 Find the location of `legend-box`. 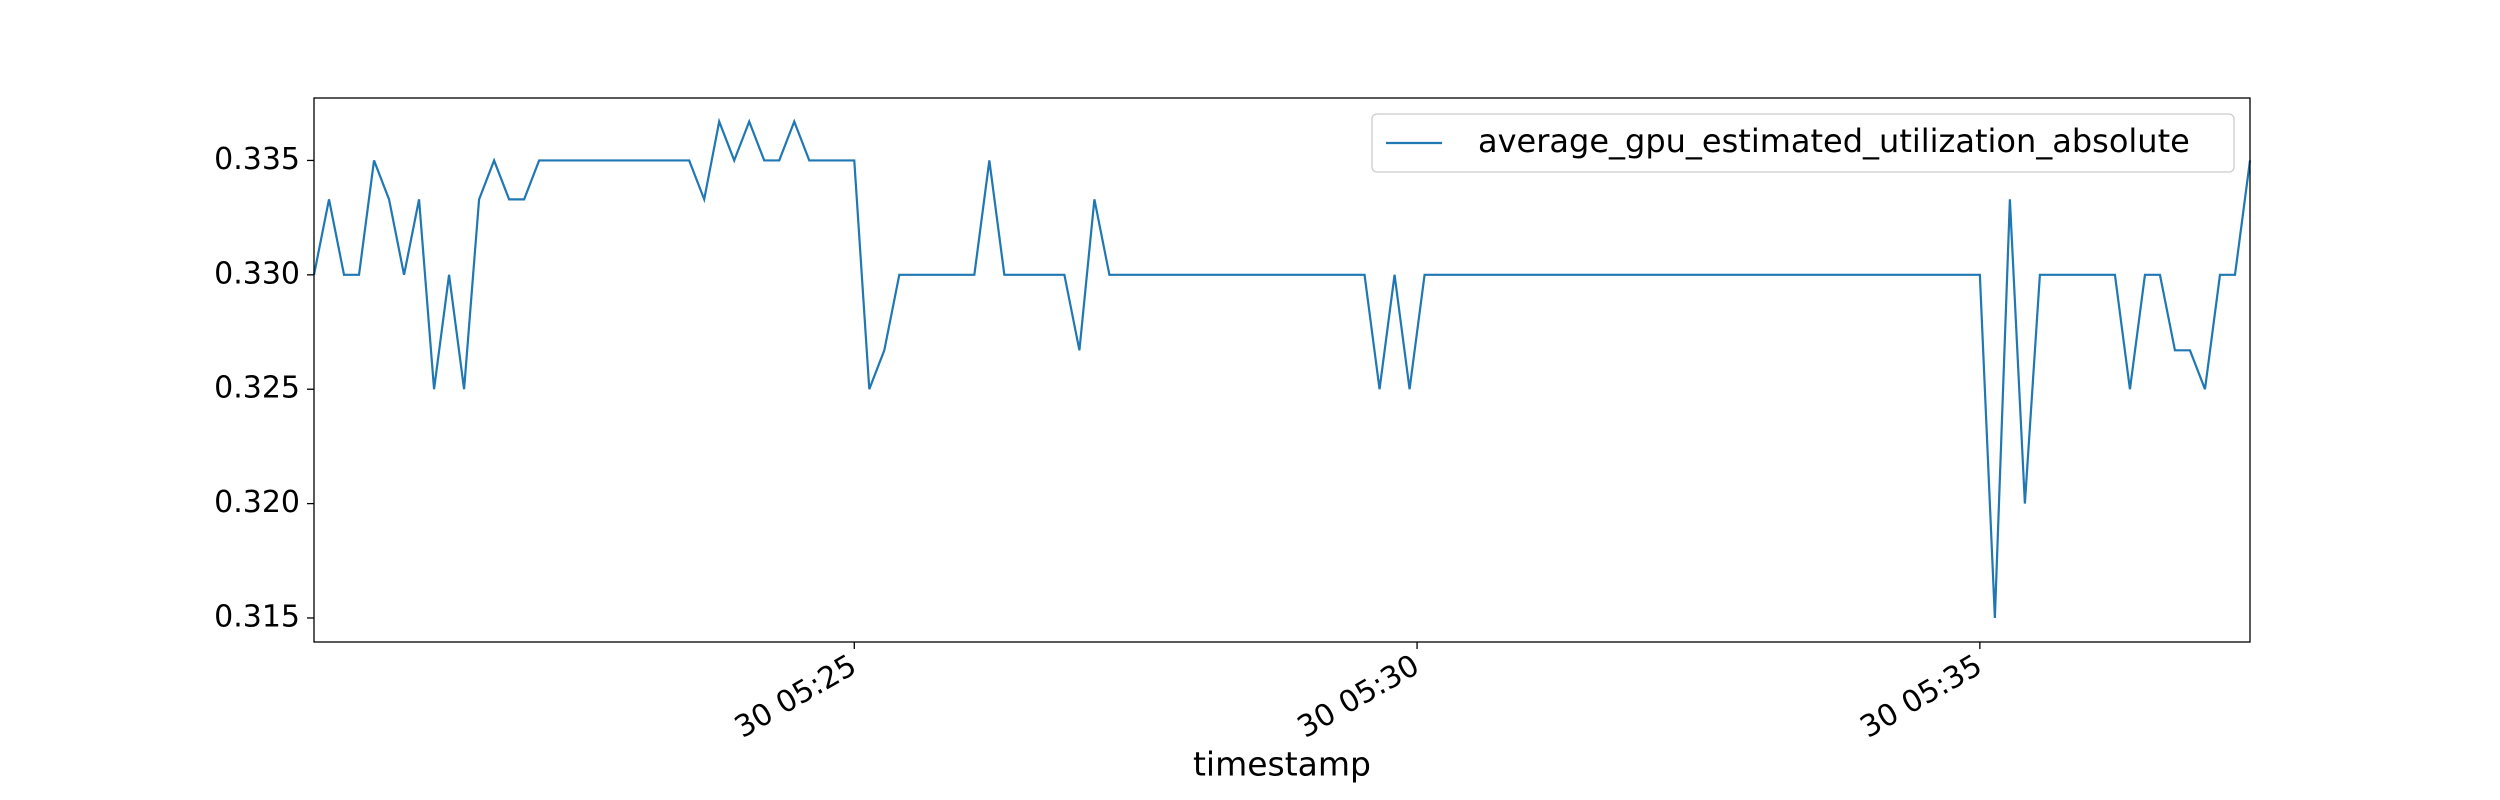

legend-box is located at coordinates (1803, 143).